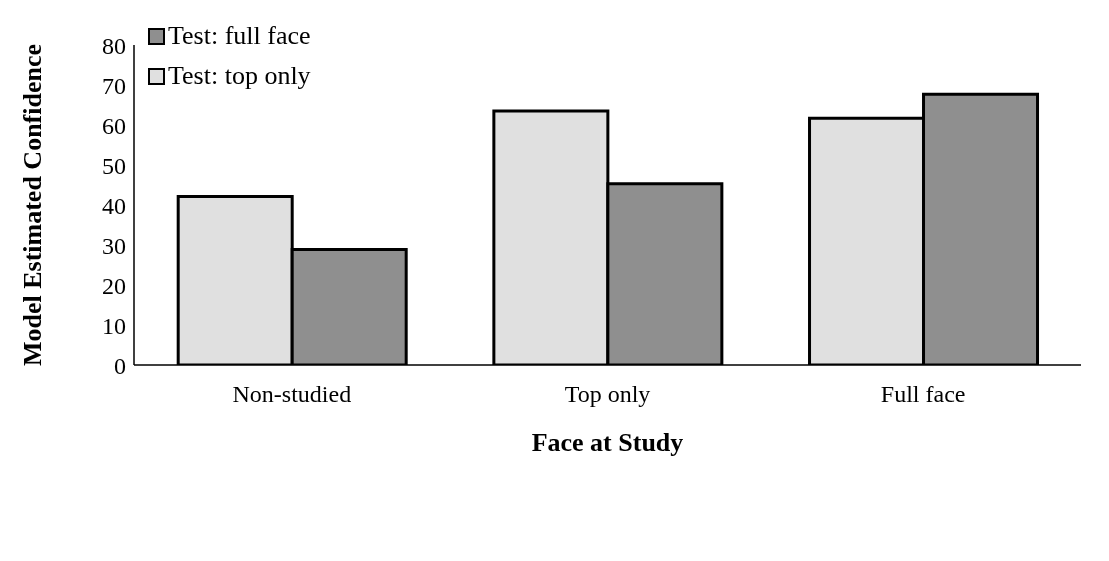 The image size is (1109, 561). Describe the element at coordinates (120, 365) in the screenshot. I see `y-tick-label: 0` at that location.